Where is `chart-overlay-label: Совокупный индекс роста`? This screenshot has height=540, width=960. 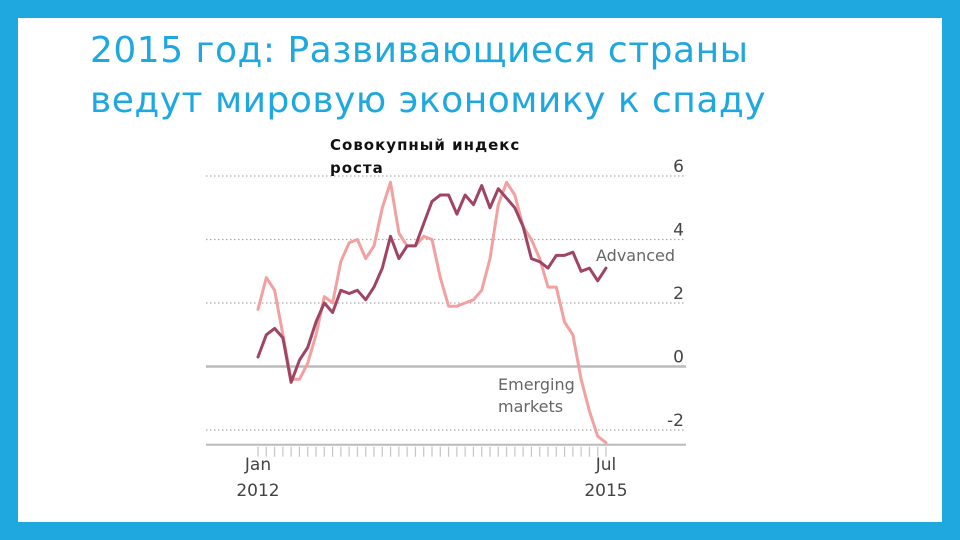
chart-overlay-label: Совокупный индекс роста is located at coordinates (460, 157).